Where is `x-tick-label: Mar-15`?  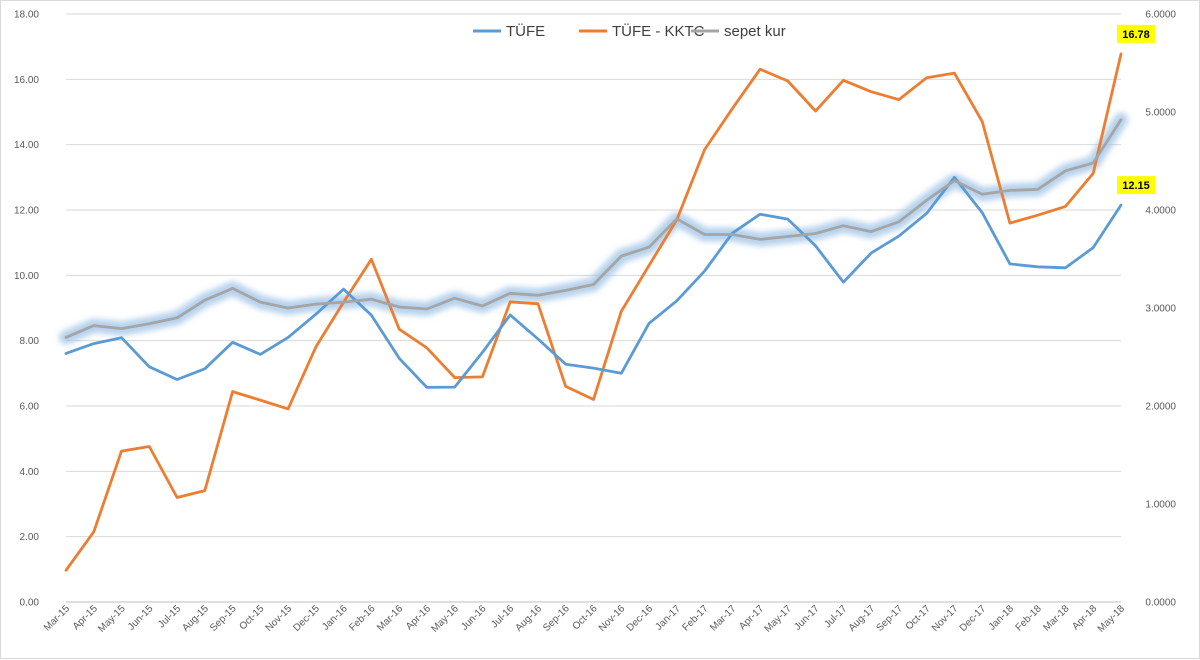
x-tick-label: Mar-15 is located at coordinates (57, 618).